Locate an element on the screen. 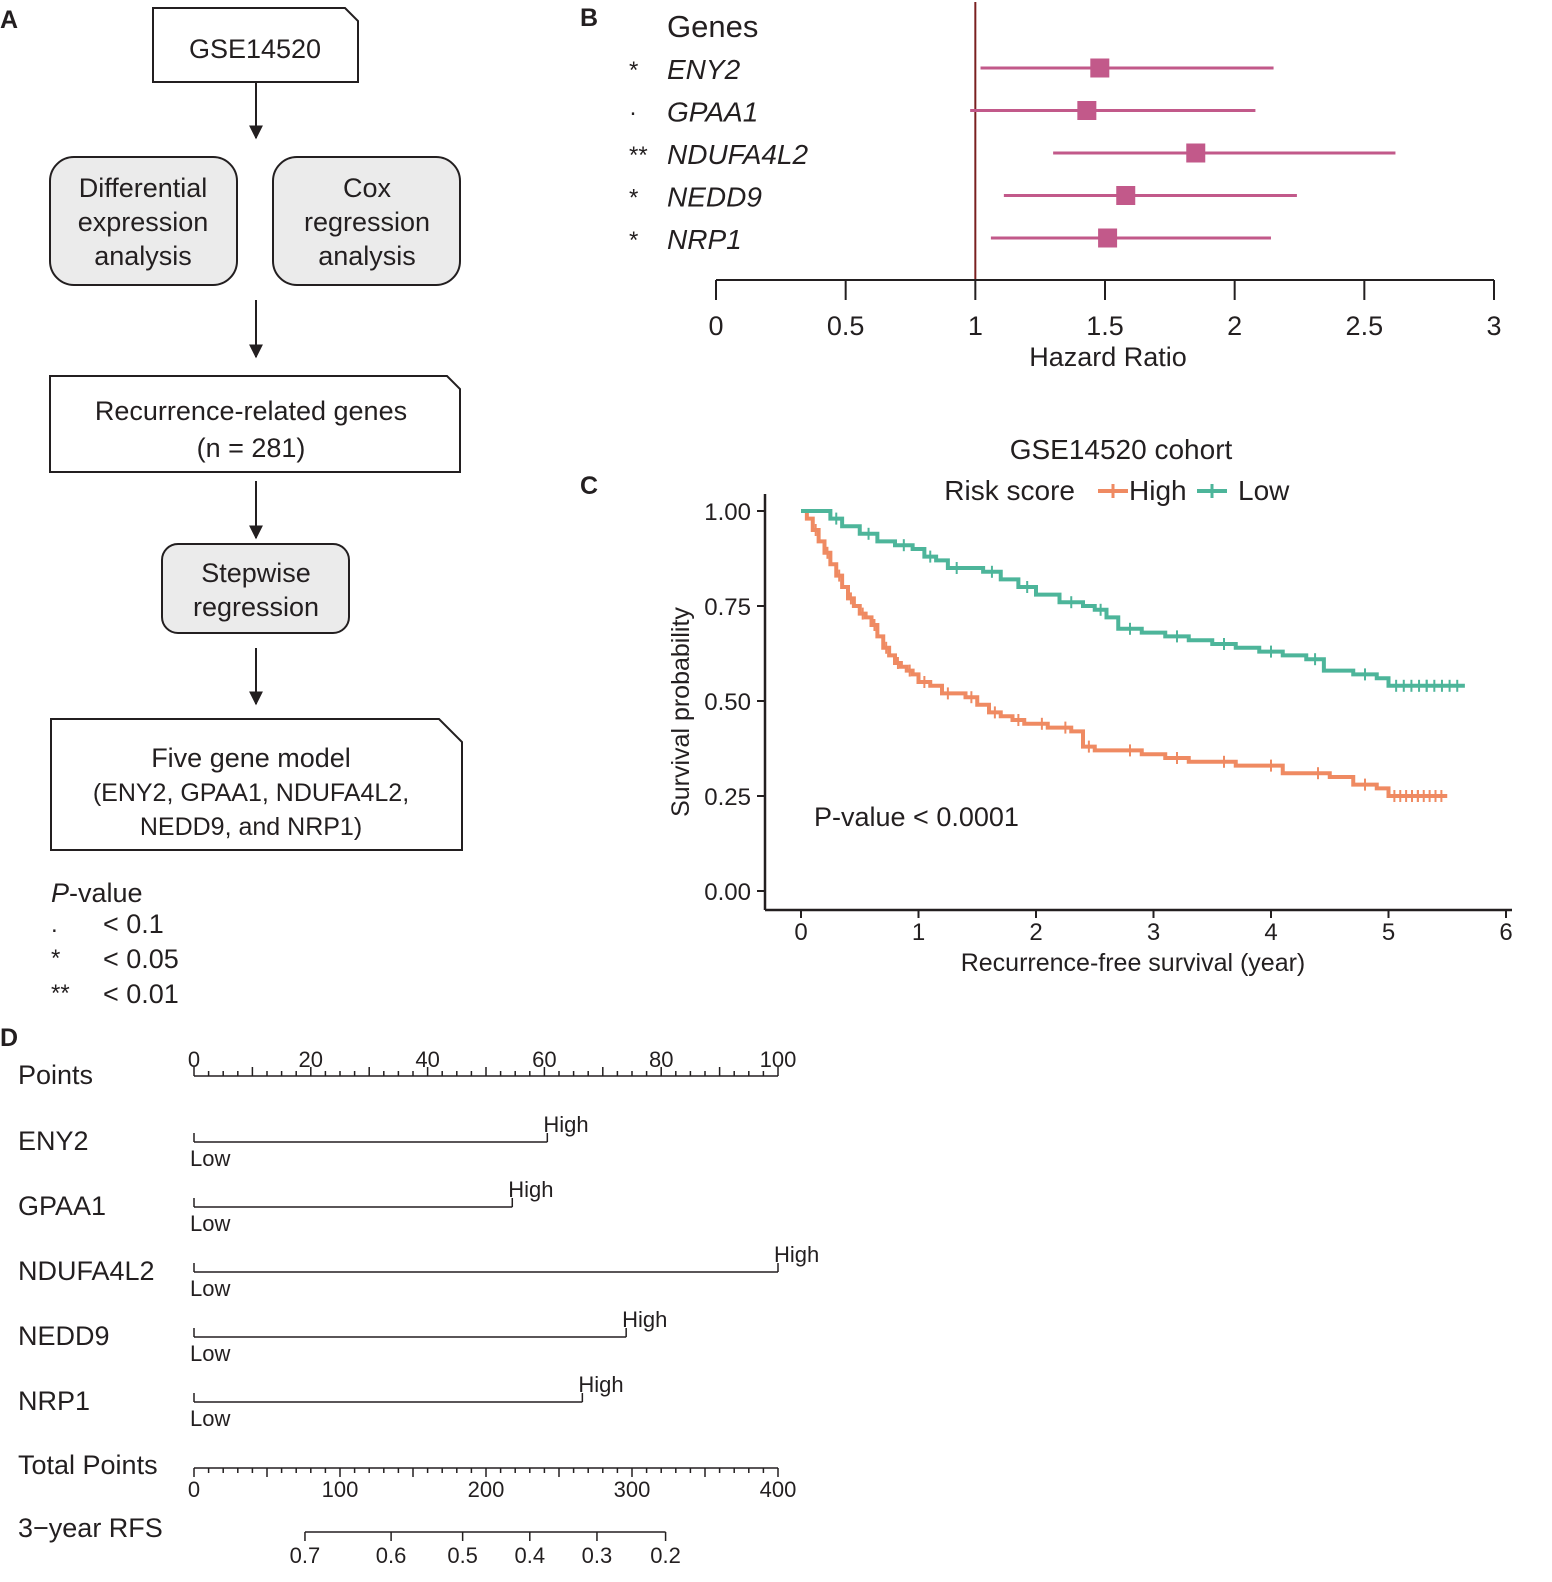 This screenshot has width=1552, height=1582. pvalue-legend-threshold: < 0.01 is located at coordinates (141, 994).